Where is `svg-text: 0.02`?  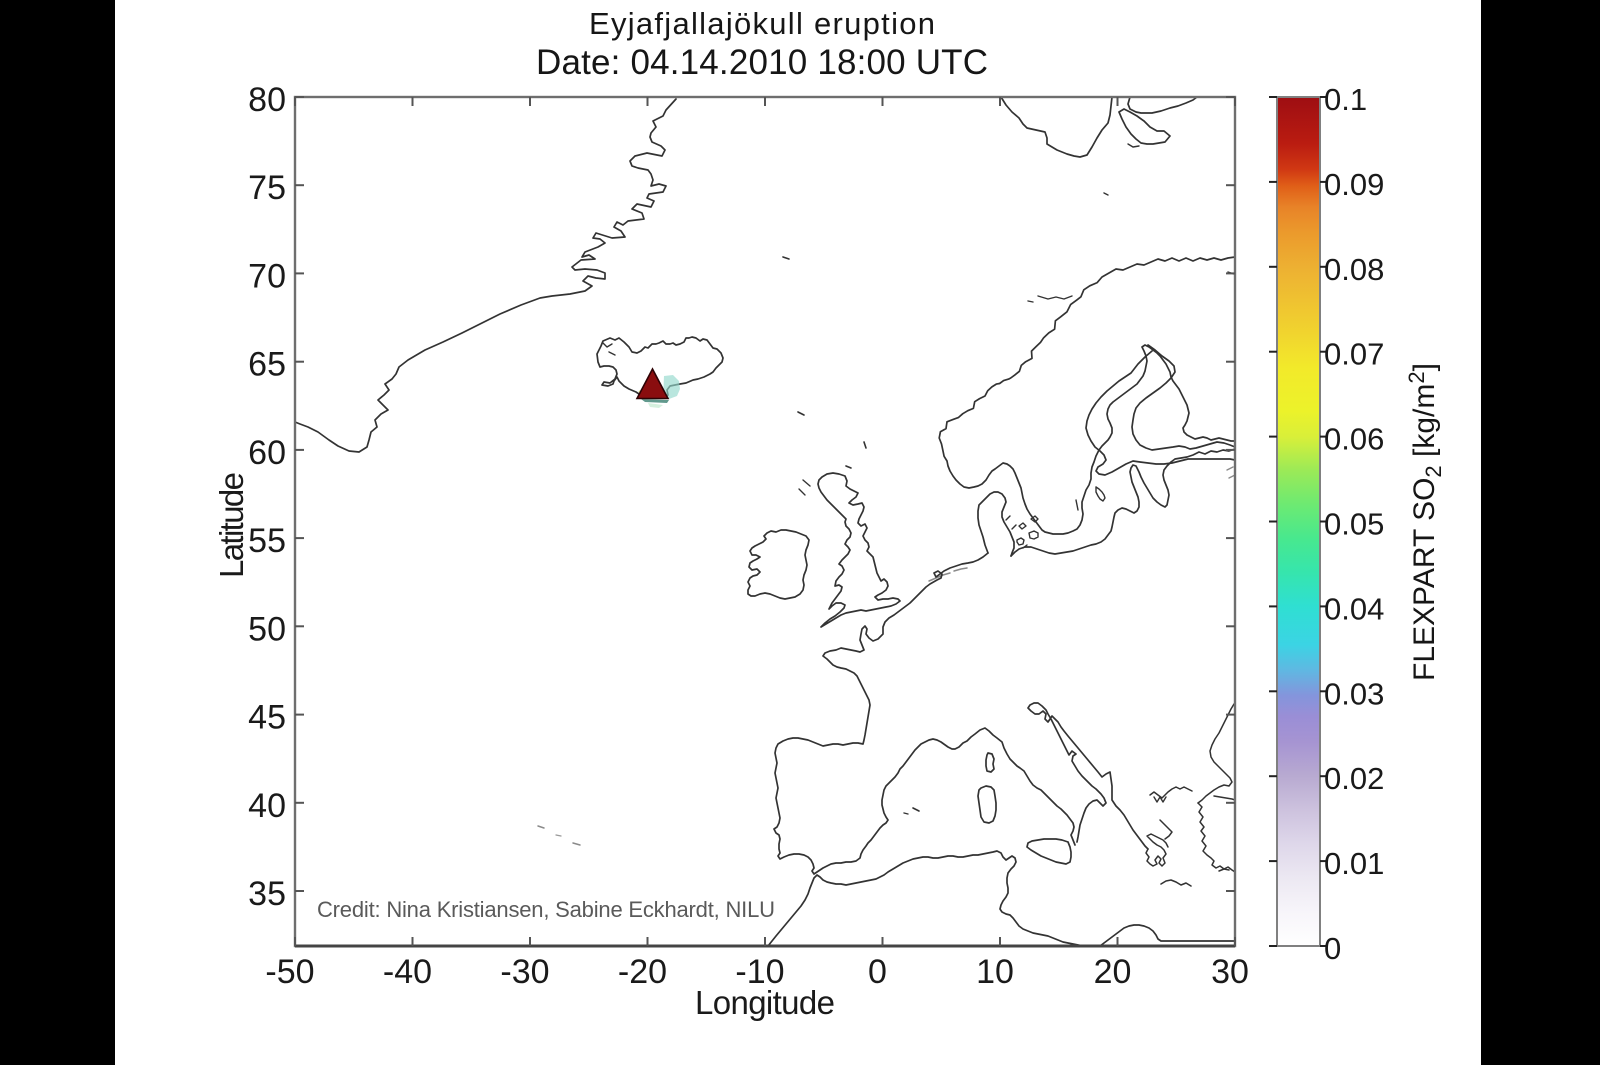 svg-text: 0.02 is located at coordinates (1354, 778).